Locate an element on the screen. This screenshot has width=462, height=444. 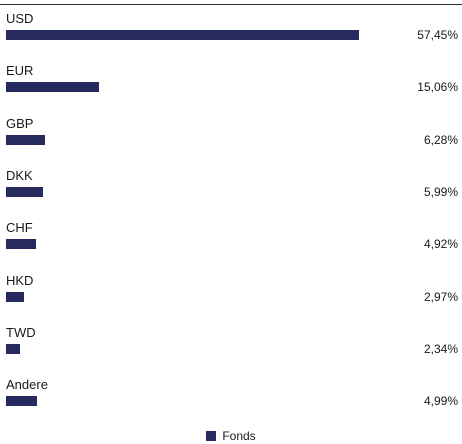
category-label: EUR is located at coordinates (20, 71).